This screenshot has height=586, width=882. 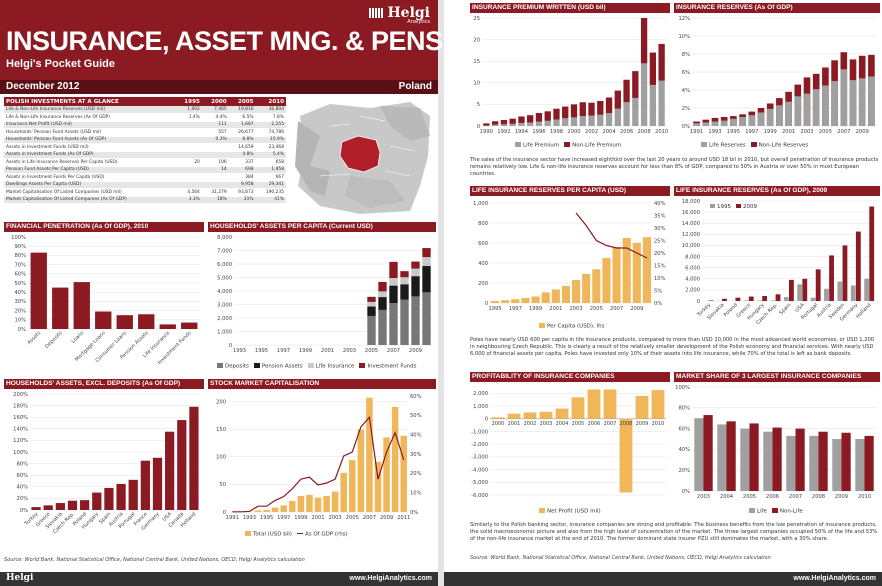 I want to click on y-tick-label: 12,000, so click(x=691, y=235).